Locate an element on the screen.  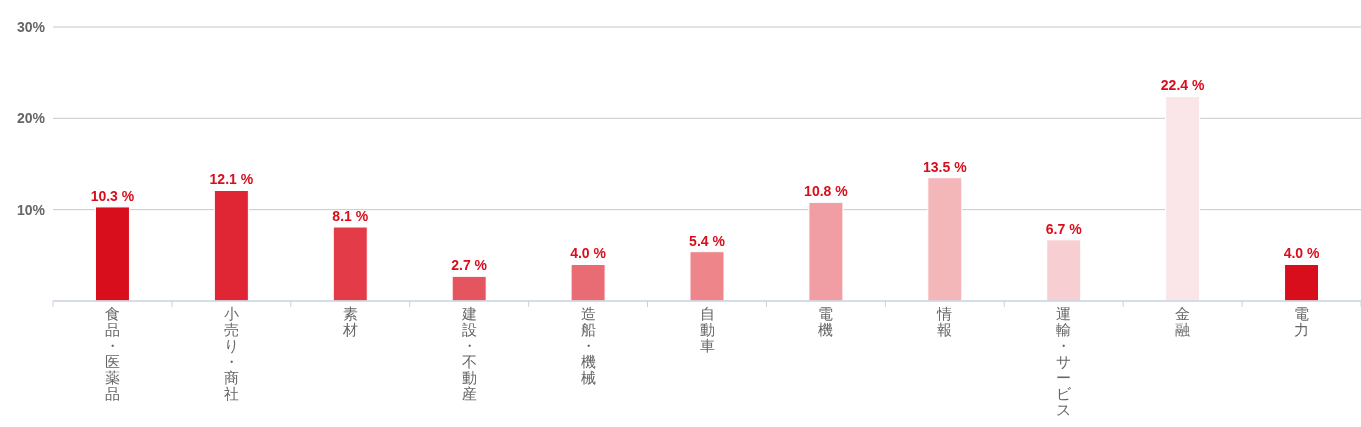
data-label: 10.3 % is located at coordinates (112, 195).